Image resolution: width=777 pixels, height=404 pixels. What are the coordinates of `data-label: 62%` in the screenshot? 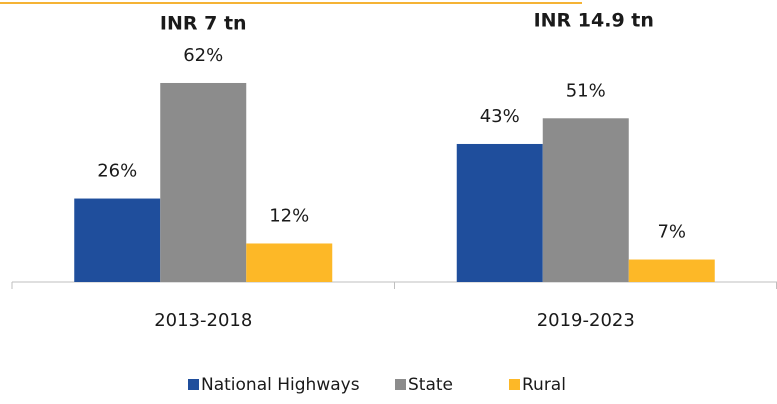 It's located at (203, 55).